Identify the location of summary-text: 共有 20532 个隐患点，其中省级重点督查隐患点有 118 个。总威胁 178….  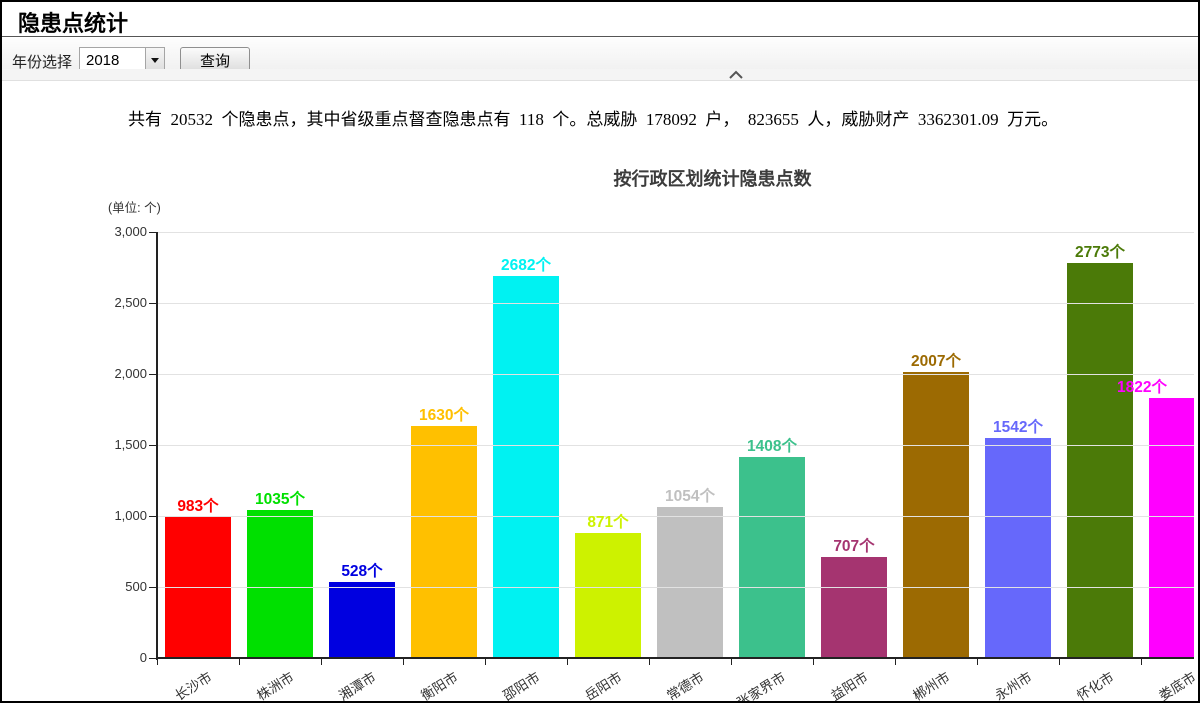
(593, 119).